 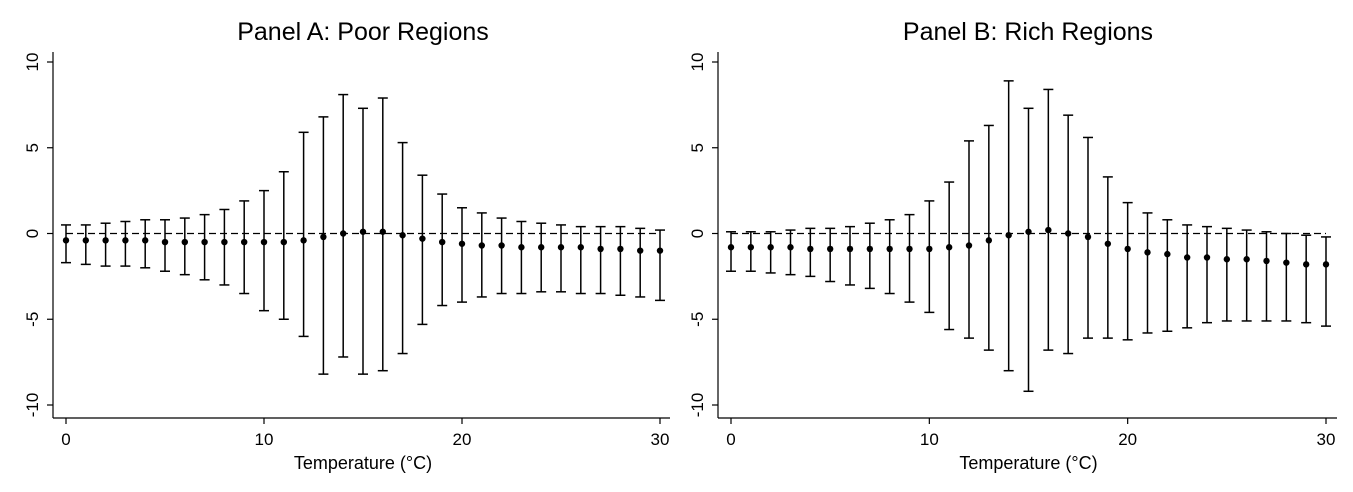 I want to click on panel-b-xtick-label: 10, so click(x=929, y=439).